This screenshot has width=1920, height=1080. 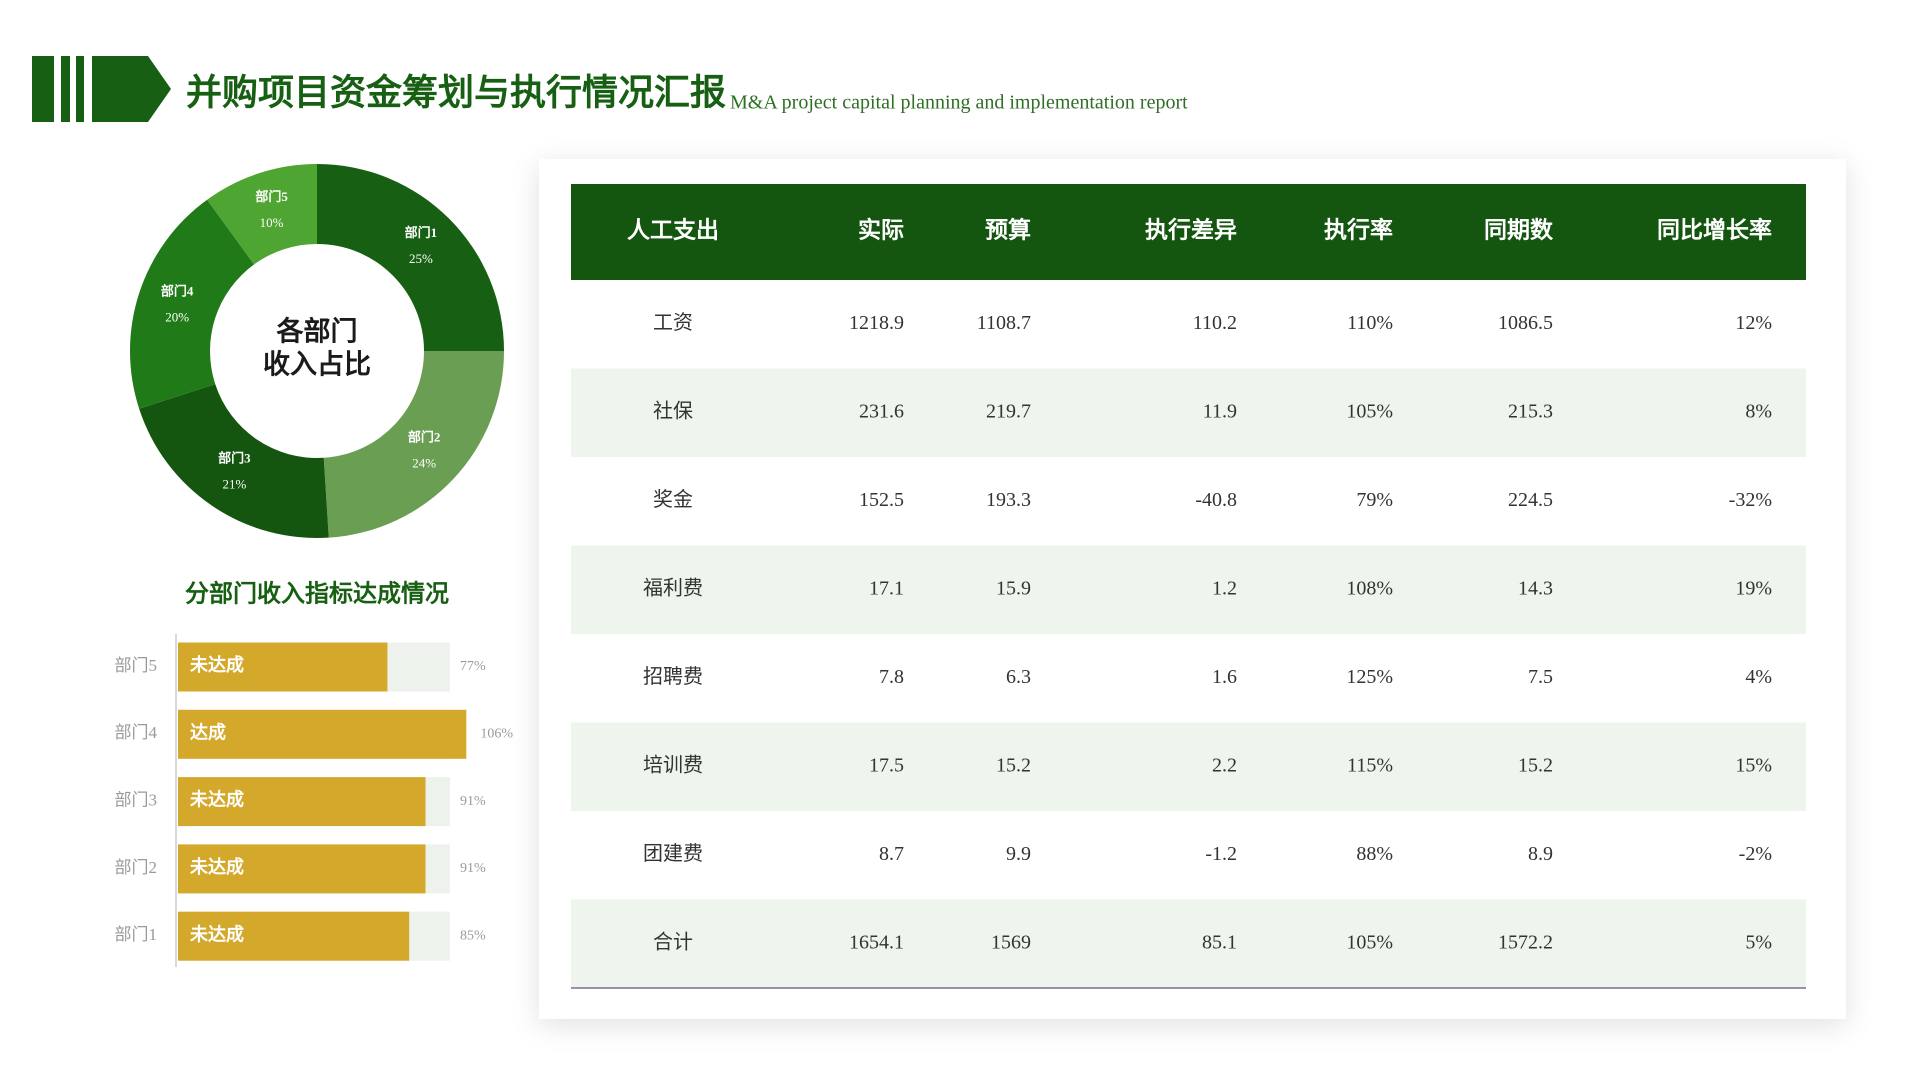 What do you see at coordinates (1224, 765) in the screenshot?
I see `table-cell: 2.2` at bounding box center [1224, 765].